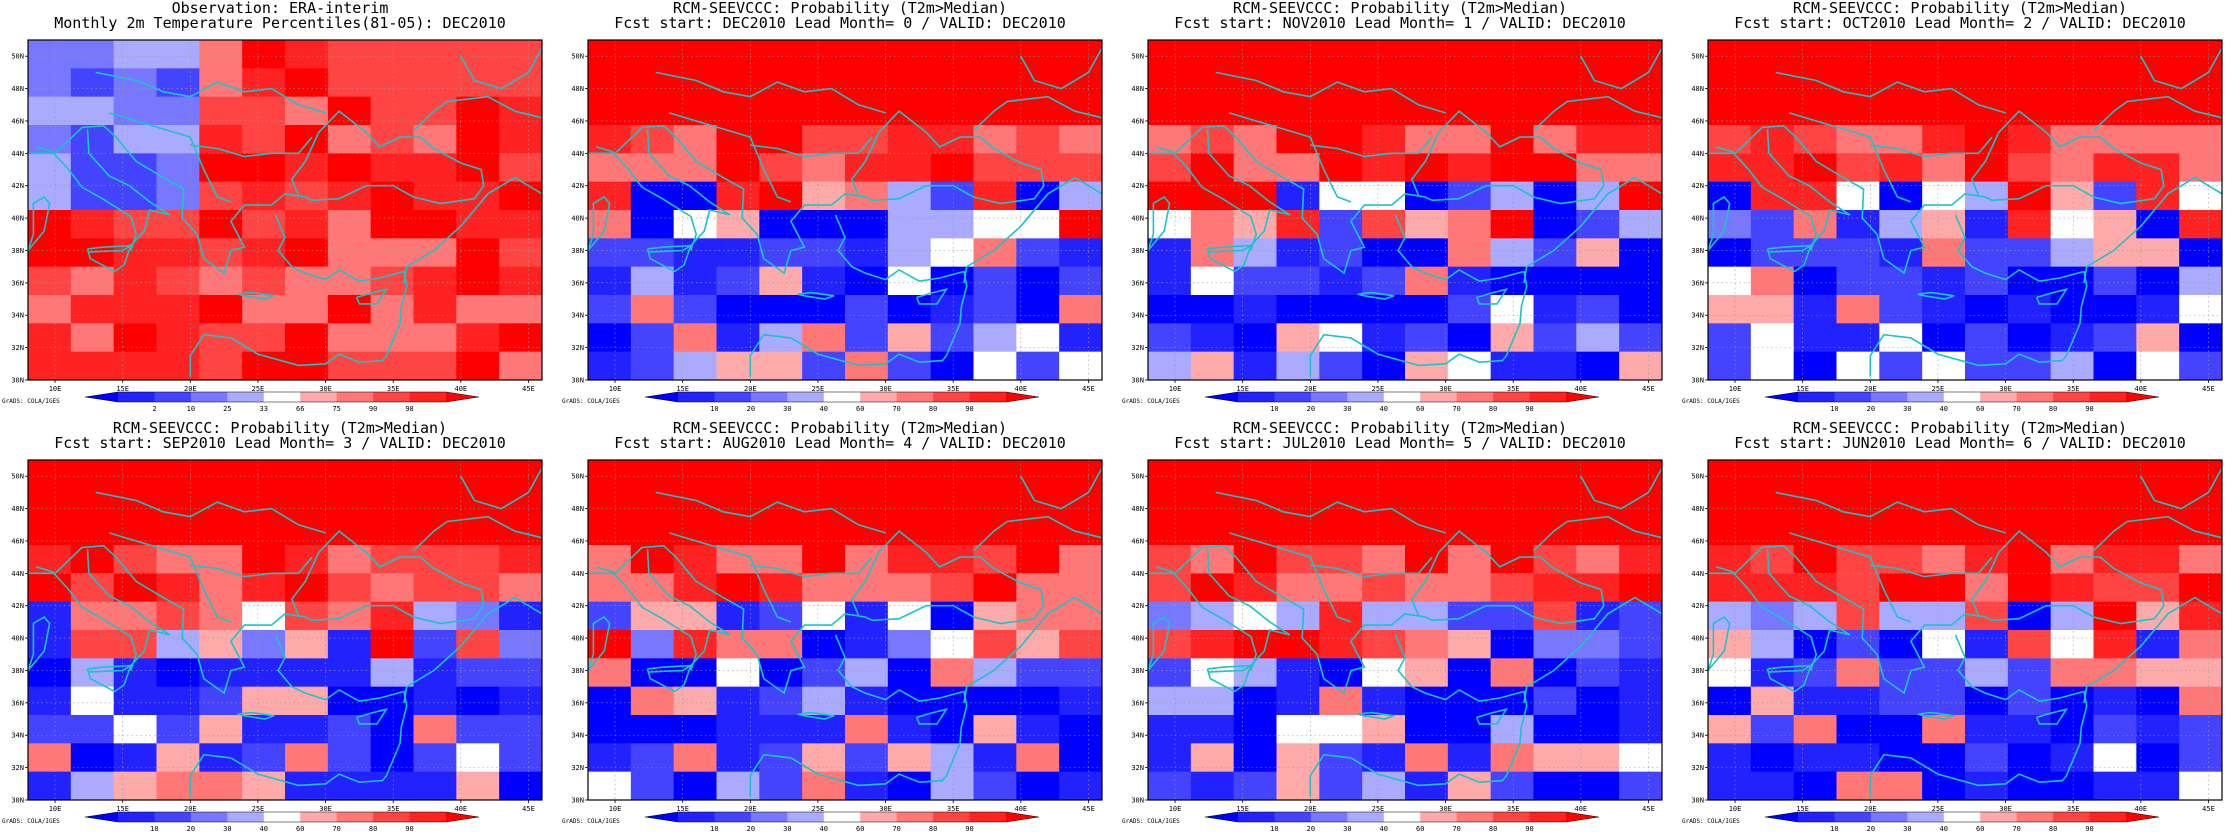 This screenshot has height=840, width=2240. Describe the element at coordinates (591, 821) in the screenshot. I see `grads-credit: GrADS: COLA/IGES` at that location.